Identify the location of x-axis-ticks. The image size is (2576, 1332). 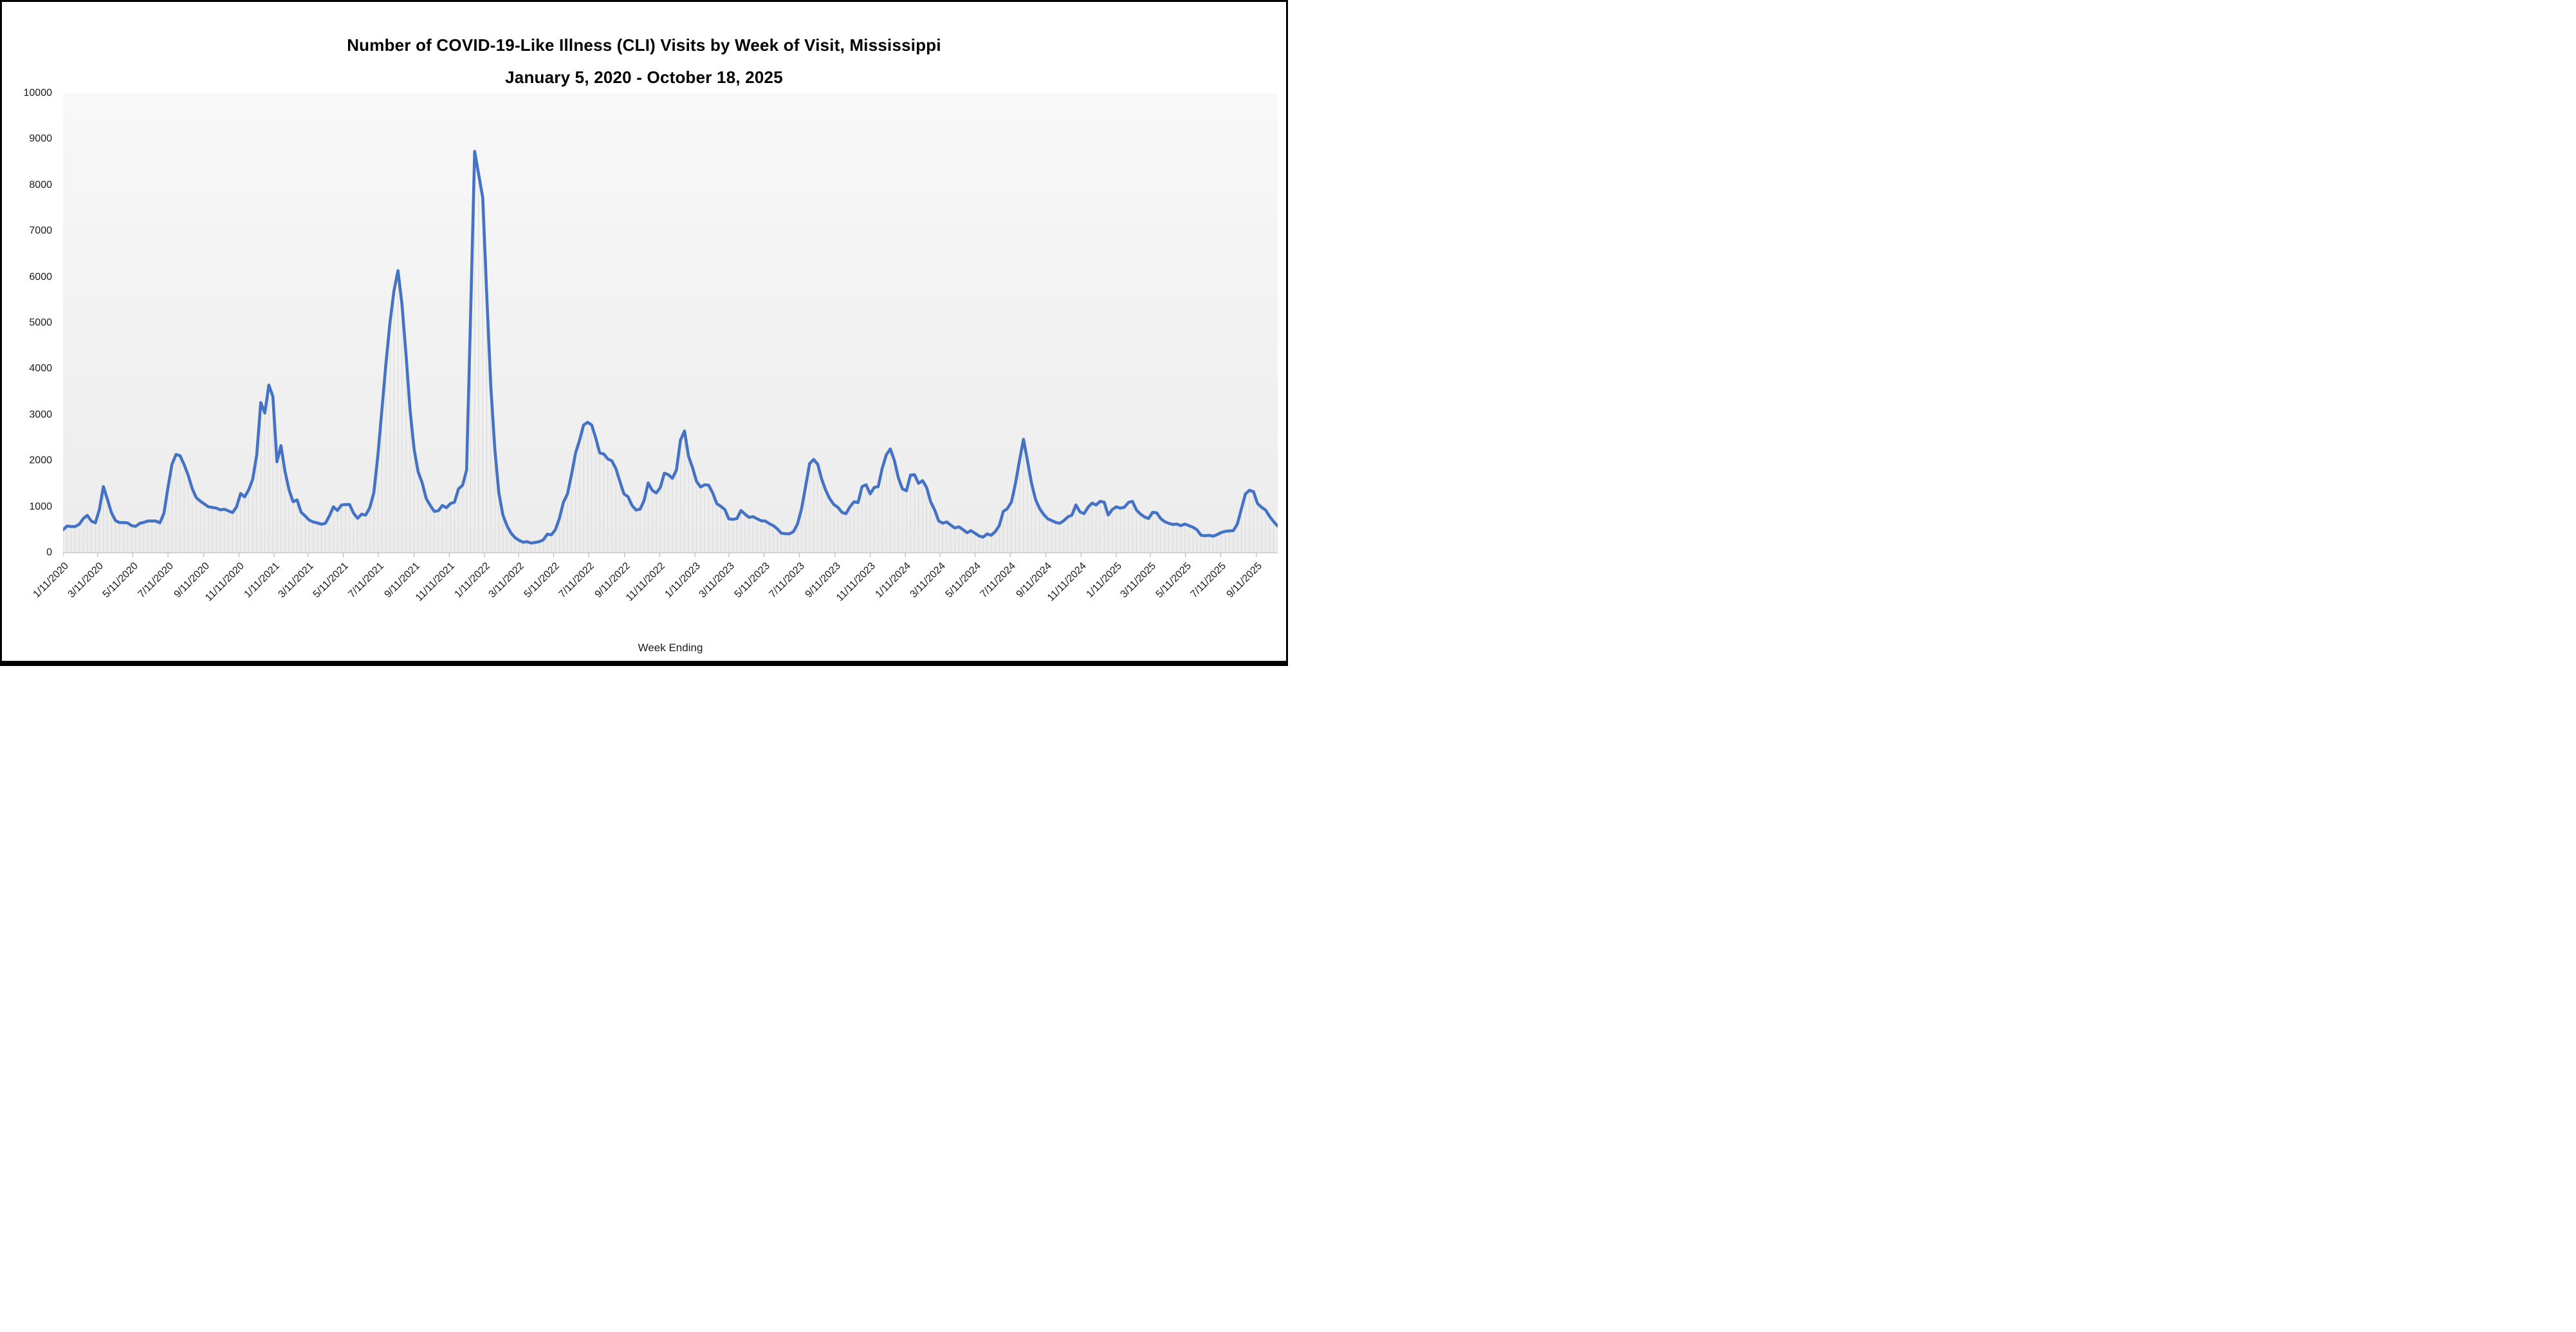
(660, 555).